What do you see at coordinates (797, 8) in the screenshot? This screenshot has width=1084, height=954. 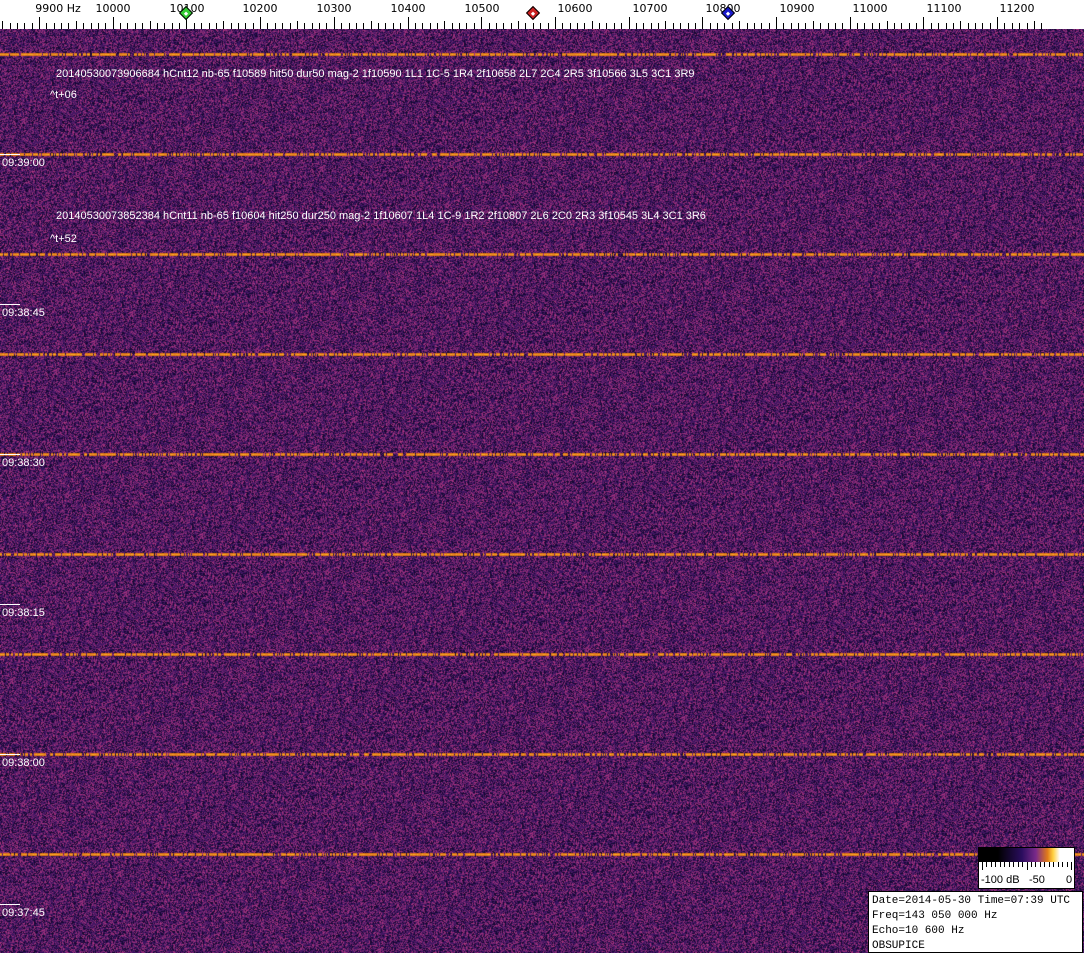 I see `axis-label: 10900` at bounding box center [797, 8].